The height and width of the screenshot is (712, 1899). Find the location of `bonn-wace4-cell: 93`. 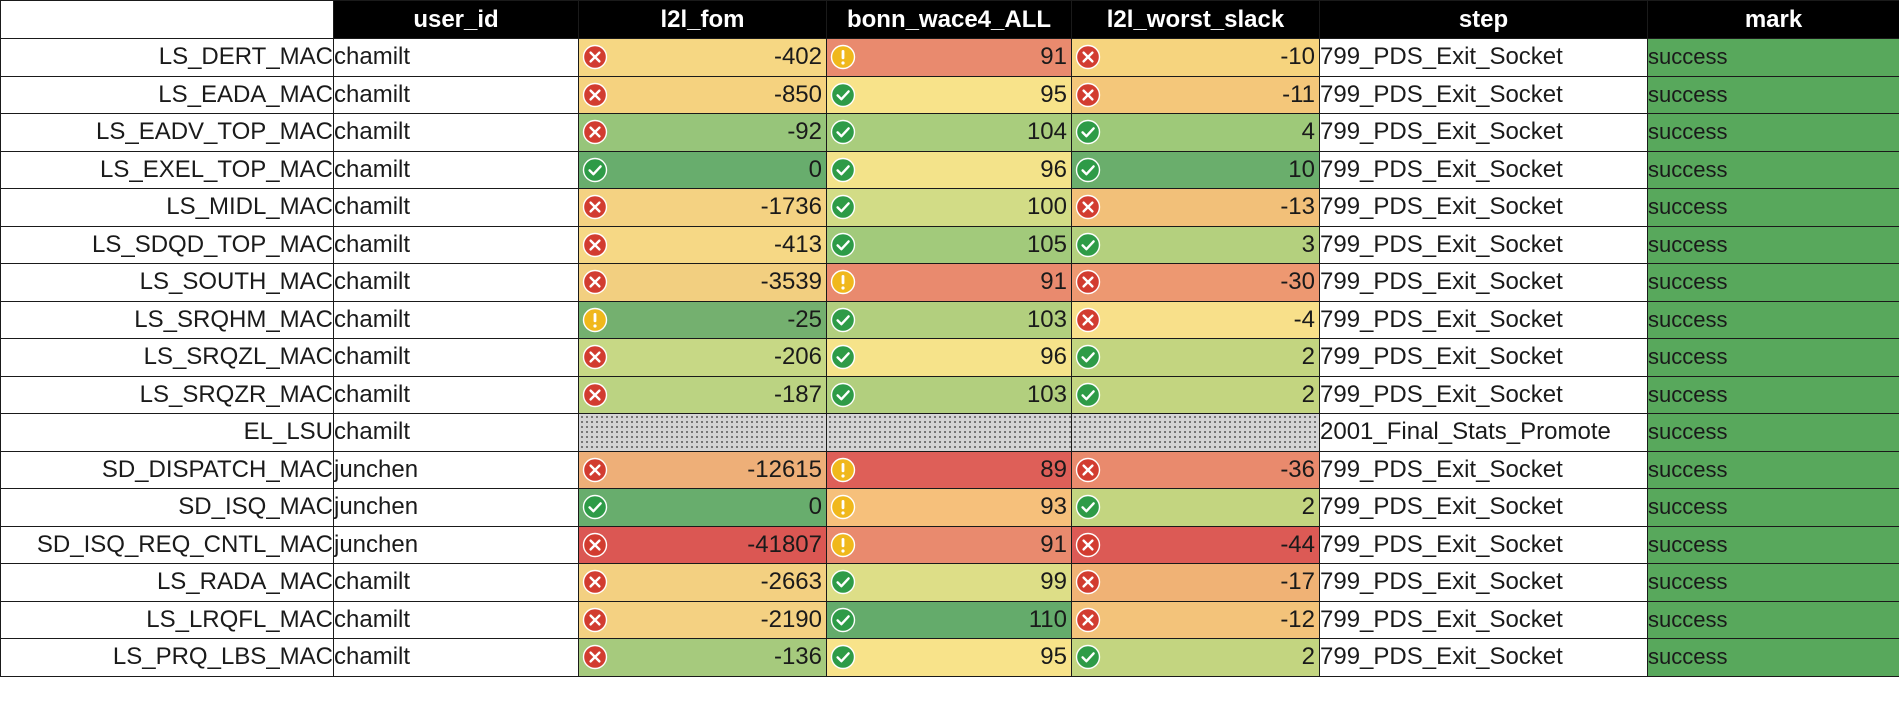

bonn-wace4-cell: 93 is located at coordinates (949, 507).